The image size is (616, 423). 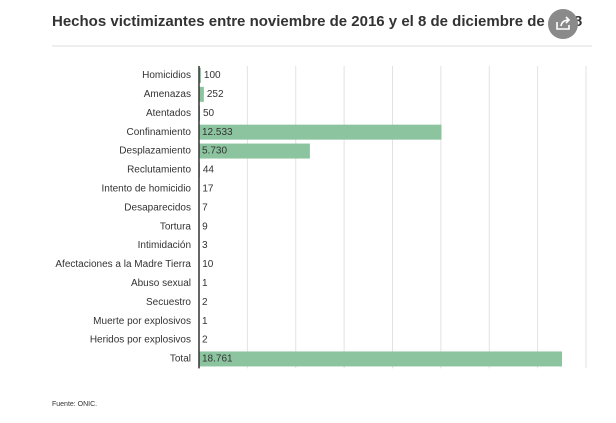 I want to click on value-label: 50, so click(x=209, y=113).